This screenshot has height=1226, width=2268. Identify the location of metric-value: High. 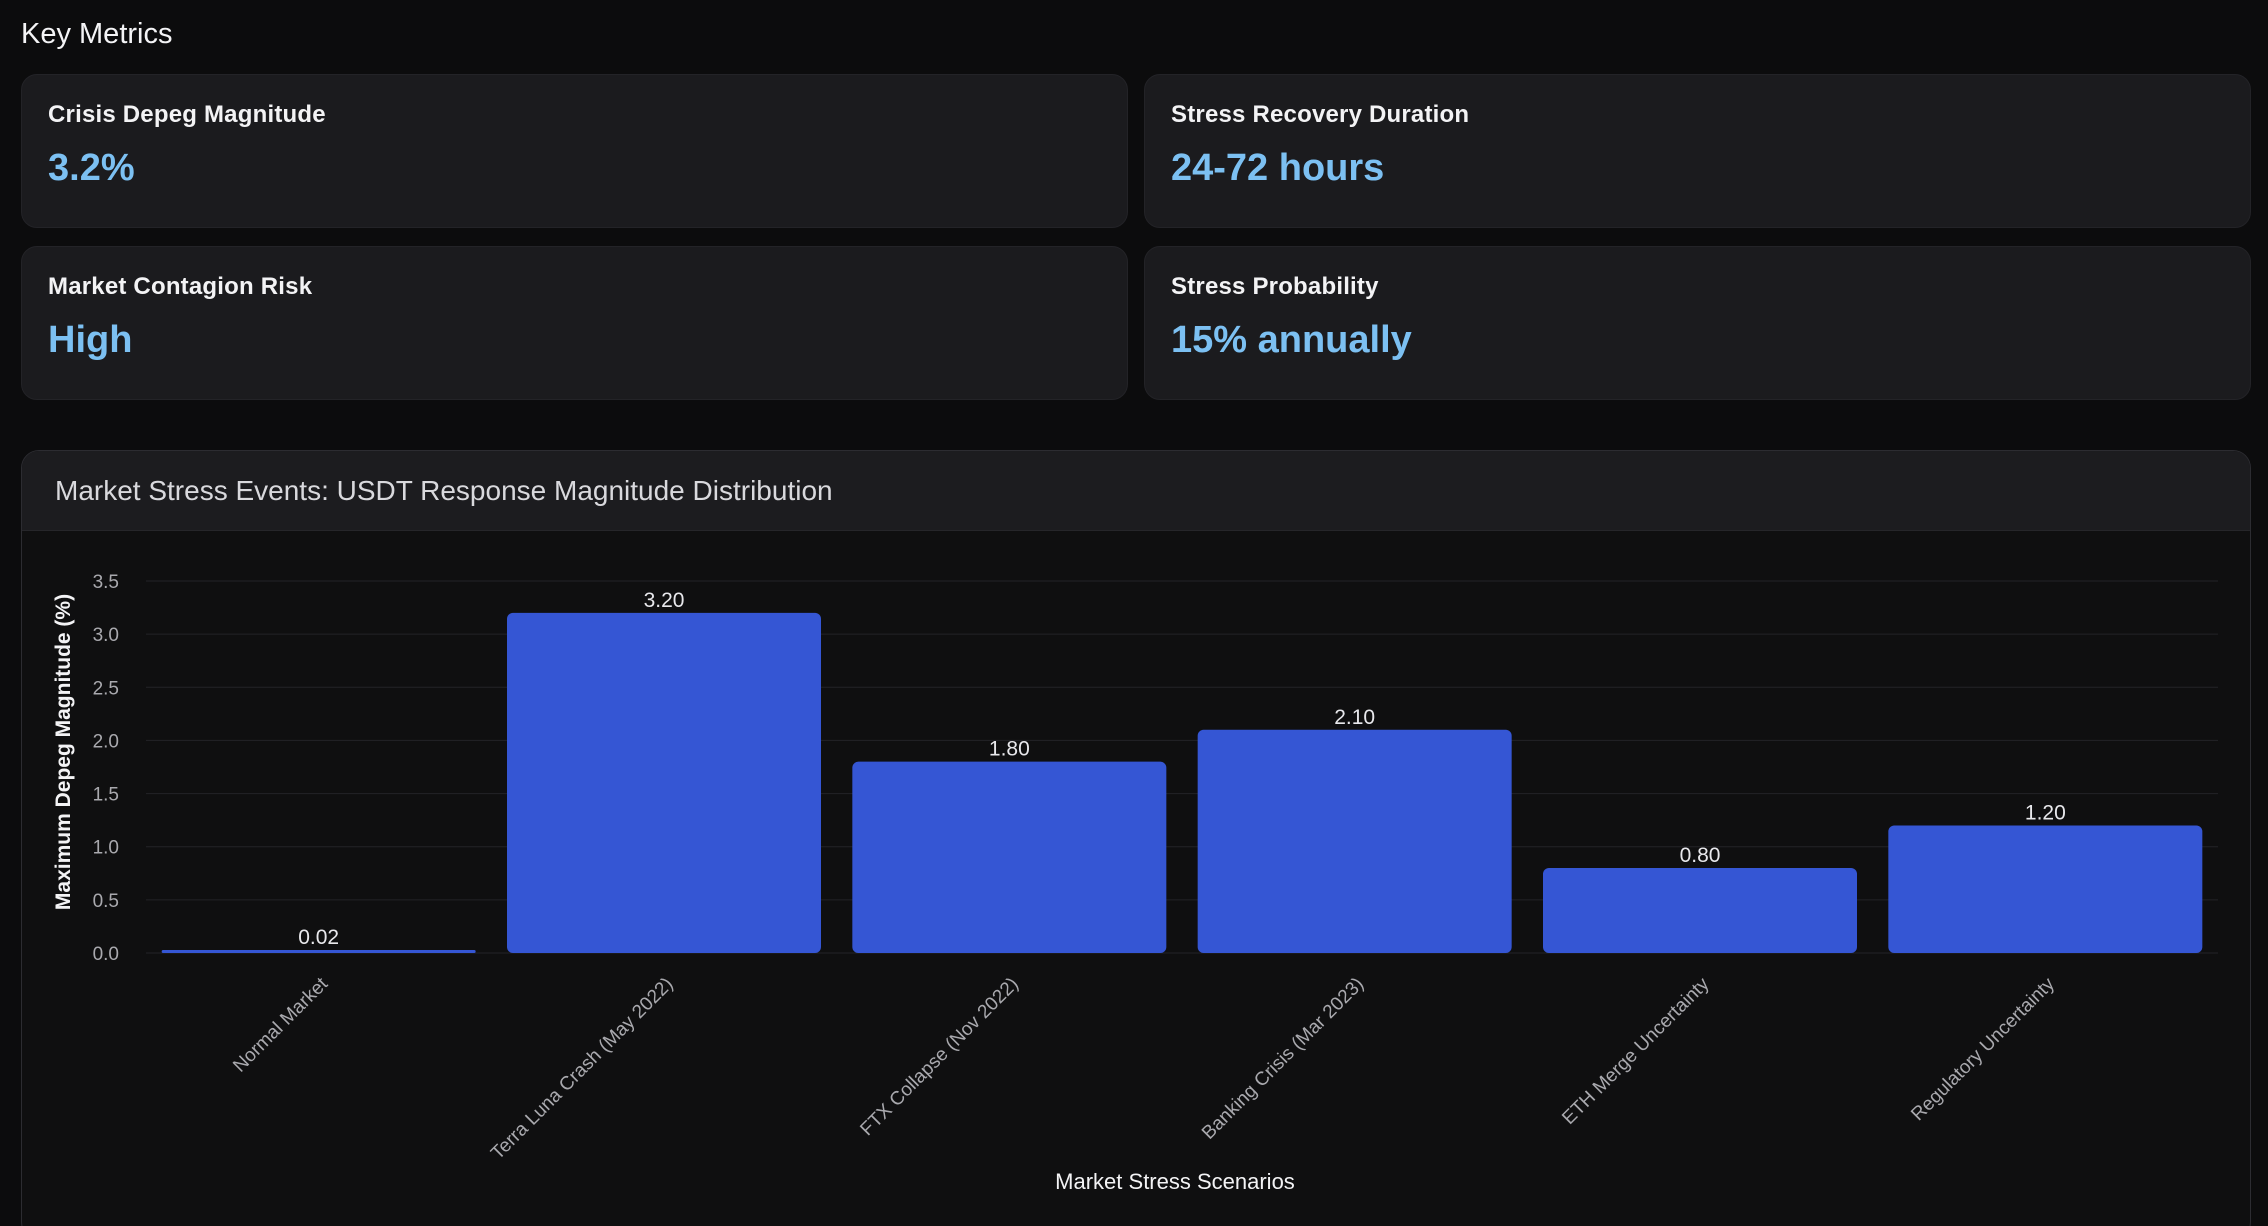
(90, 340).